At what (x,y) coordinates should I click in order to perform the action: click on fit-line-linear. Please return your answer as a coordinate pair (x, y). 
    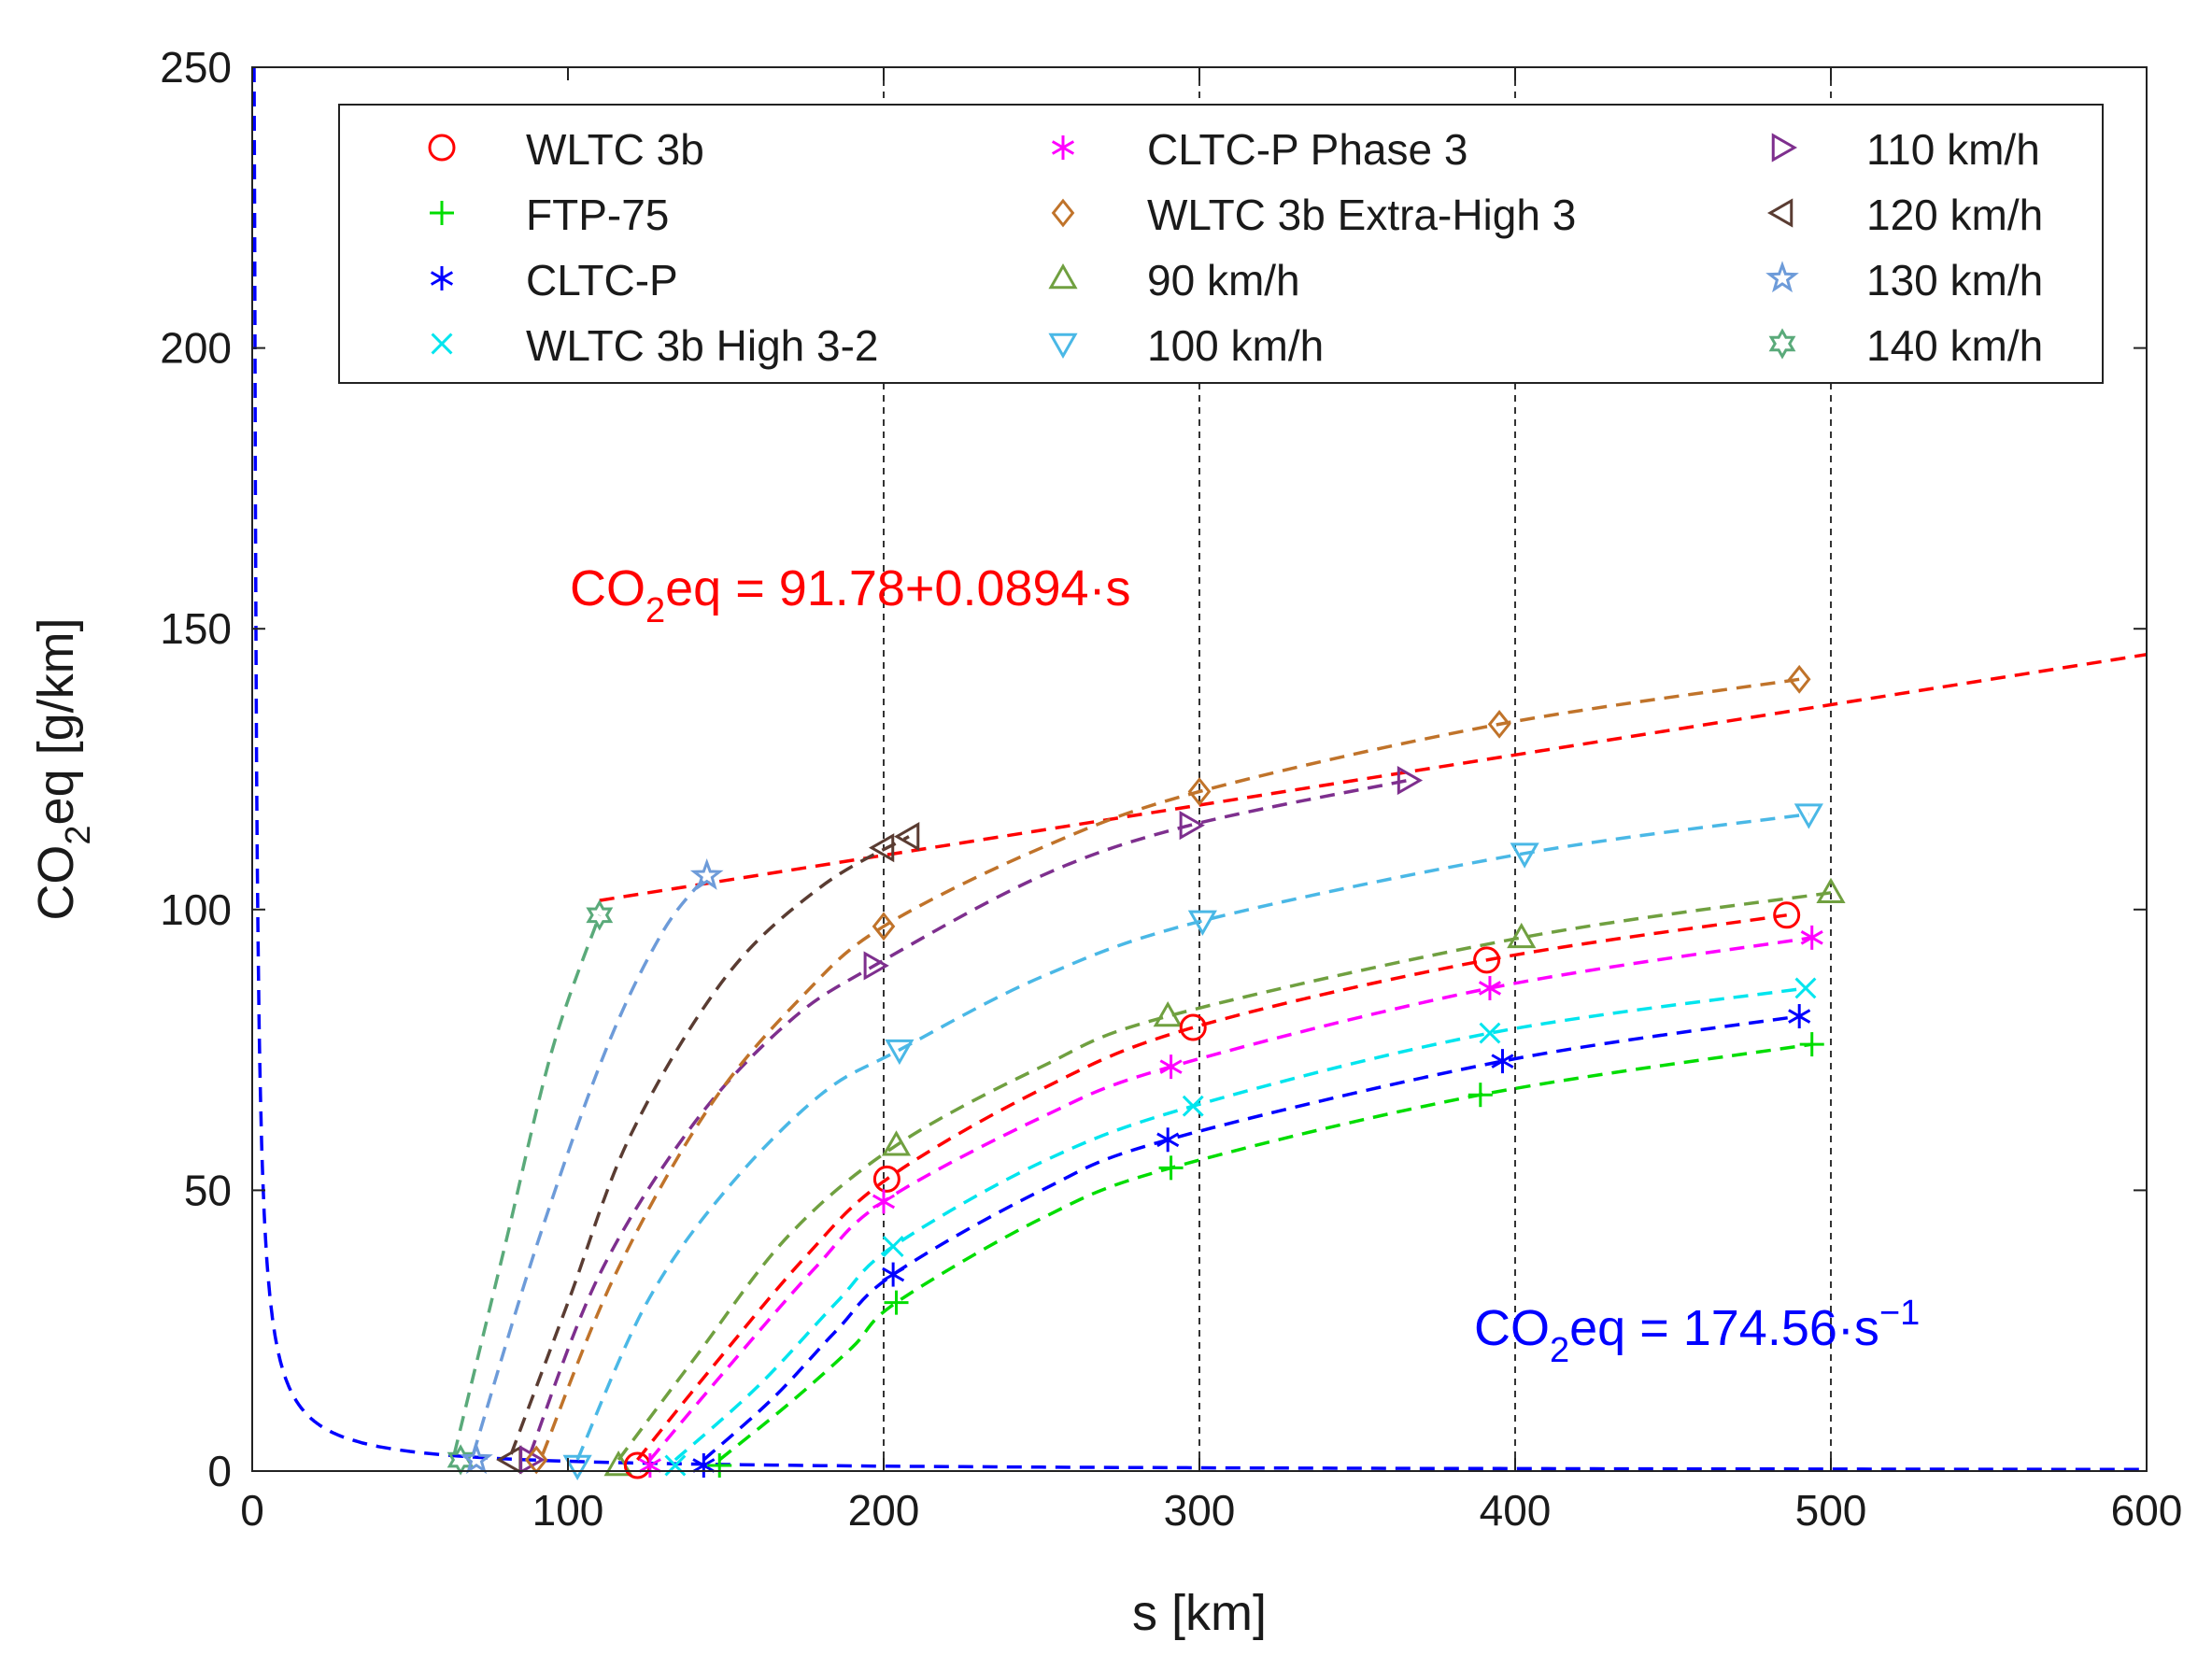
    Looking at the image, I should click on (1373, 777).